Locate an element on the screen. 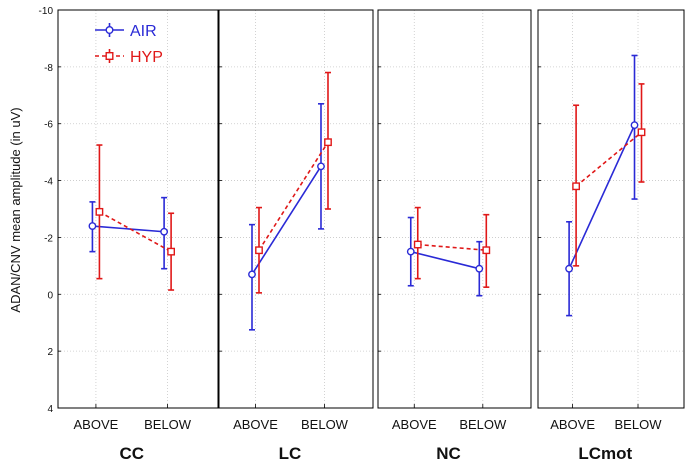 The height and width of the screenshot is (464, 685). y-tick-label: -6 is located at coordinates (48, 125).